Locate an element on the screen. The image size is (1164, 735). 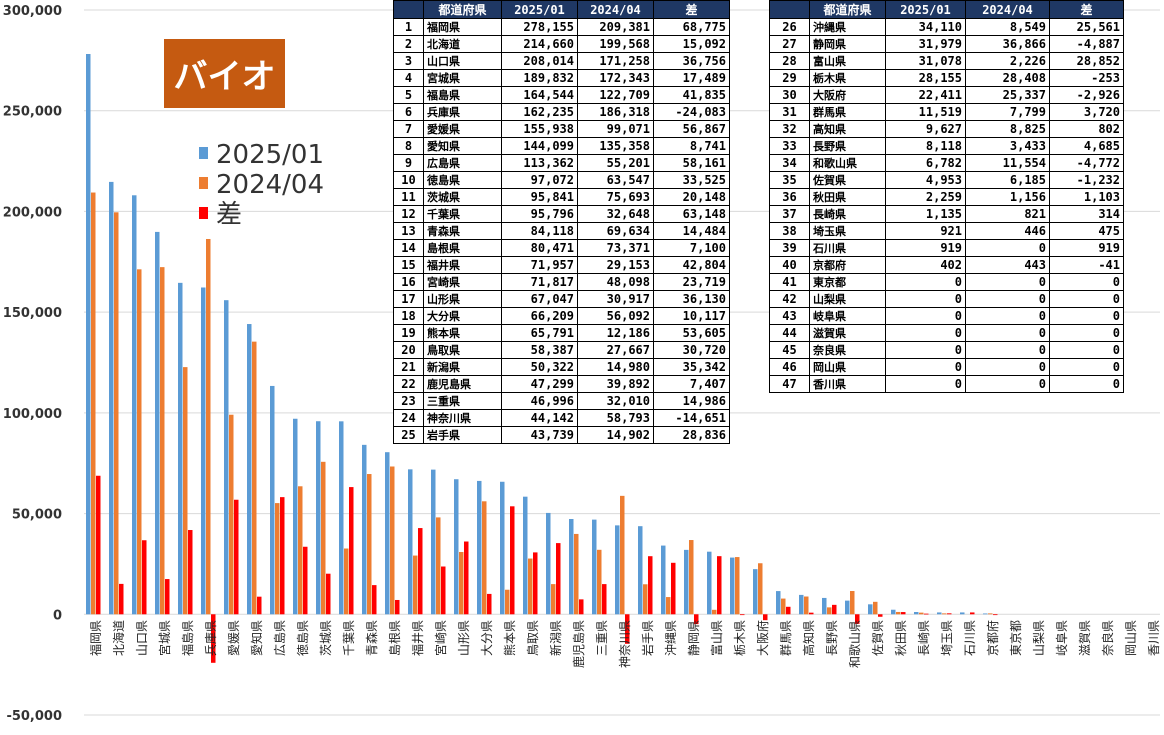
table-row: 8 愛知県 144,099 135,358 8,741 is located at coordinates (561, 146).